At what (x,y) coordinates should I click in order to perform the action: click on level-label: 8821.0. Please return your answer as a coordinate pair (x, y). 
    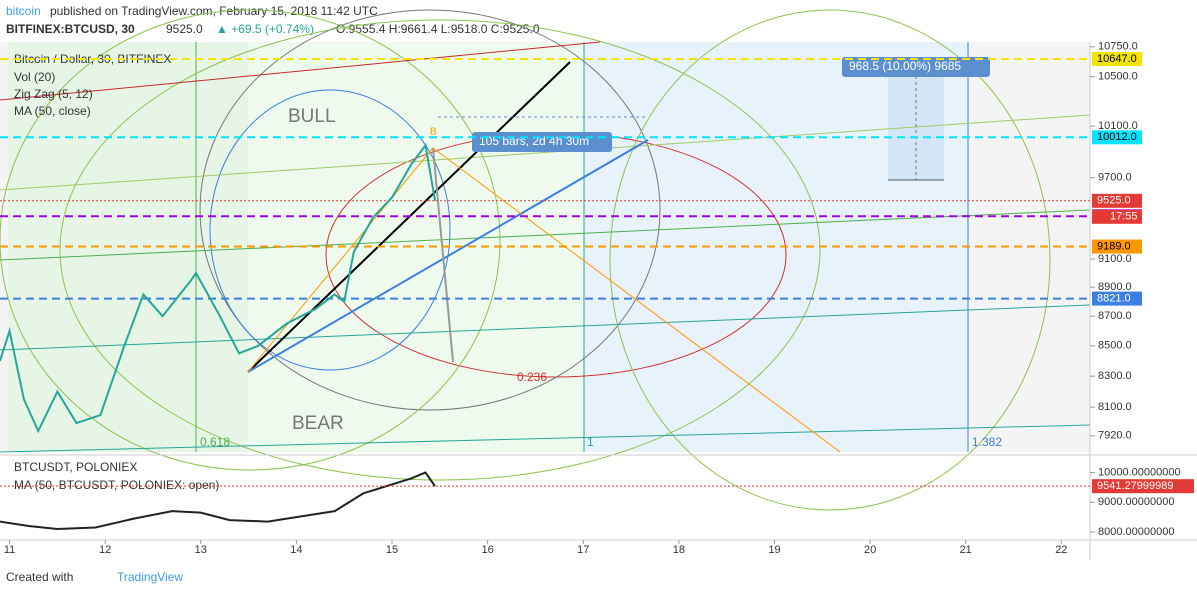
    Looking at the image, I should click on (1114, 299).